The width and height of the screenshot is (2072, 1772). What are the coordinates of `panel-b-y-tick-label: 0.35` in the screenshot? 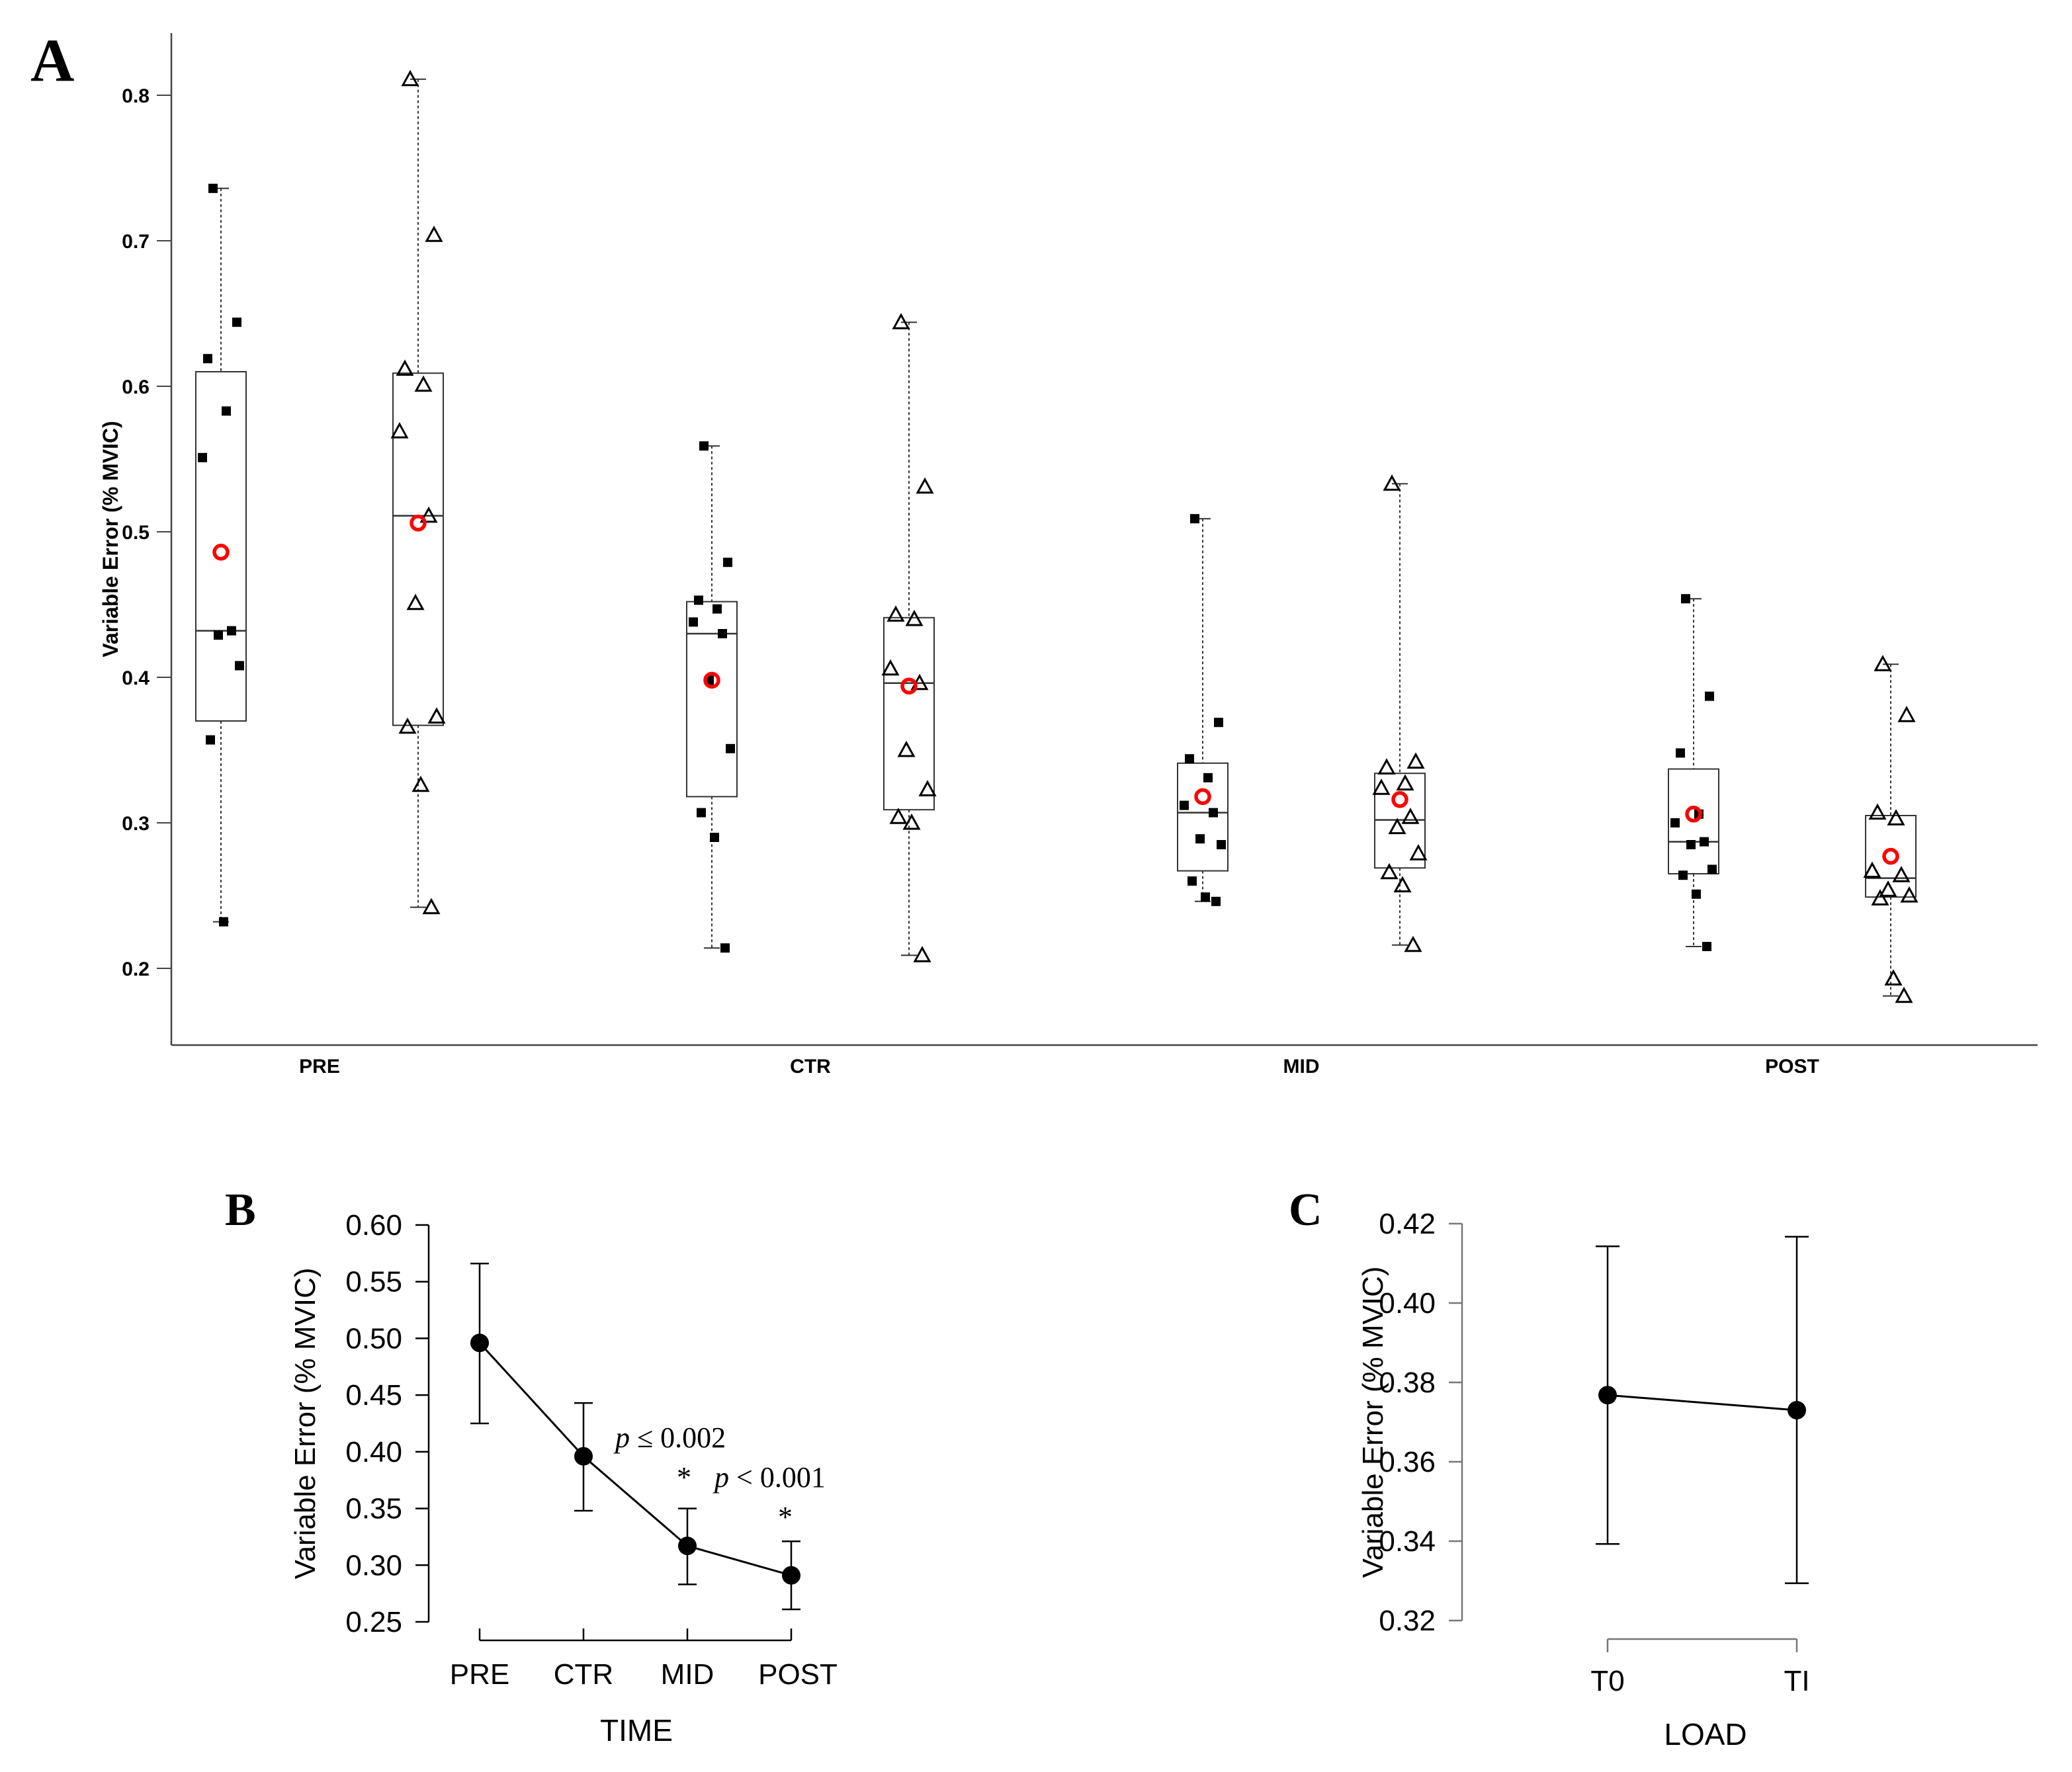 It's located at (373, 1509).